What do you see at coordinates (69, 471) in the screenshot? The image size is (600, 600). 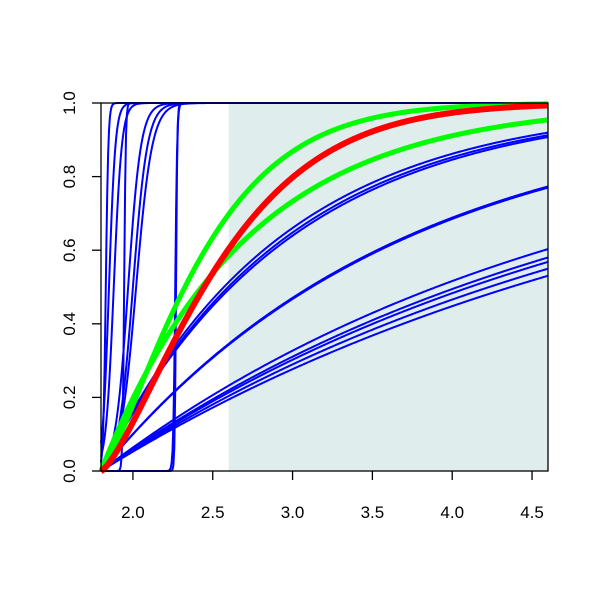 I see `y-tick-label-1: 0.0` at bounding box center [69, 471].